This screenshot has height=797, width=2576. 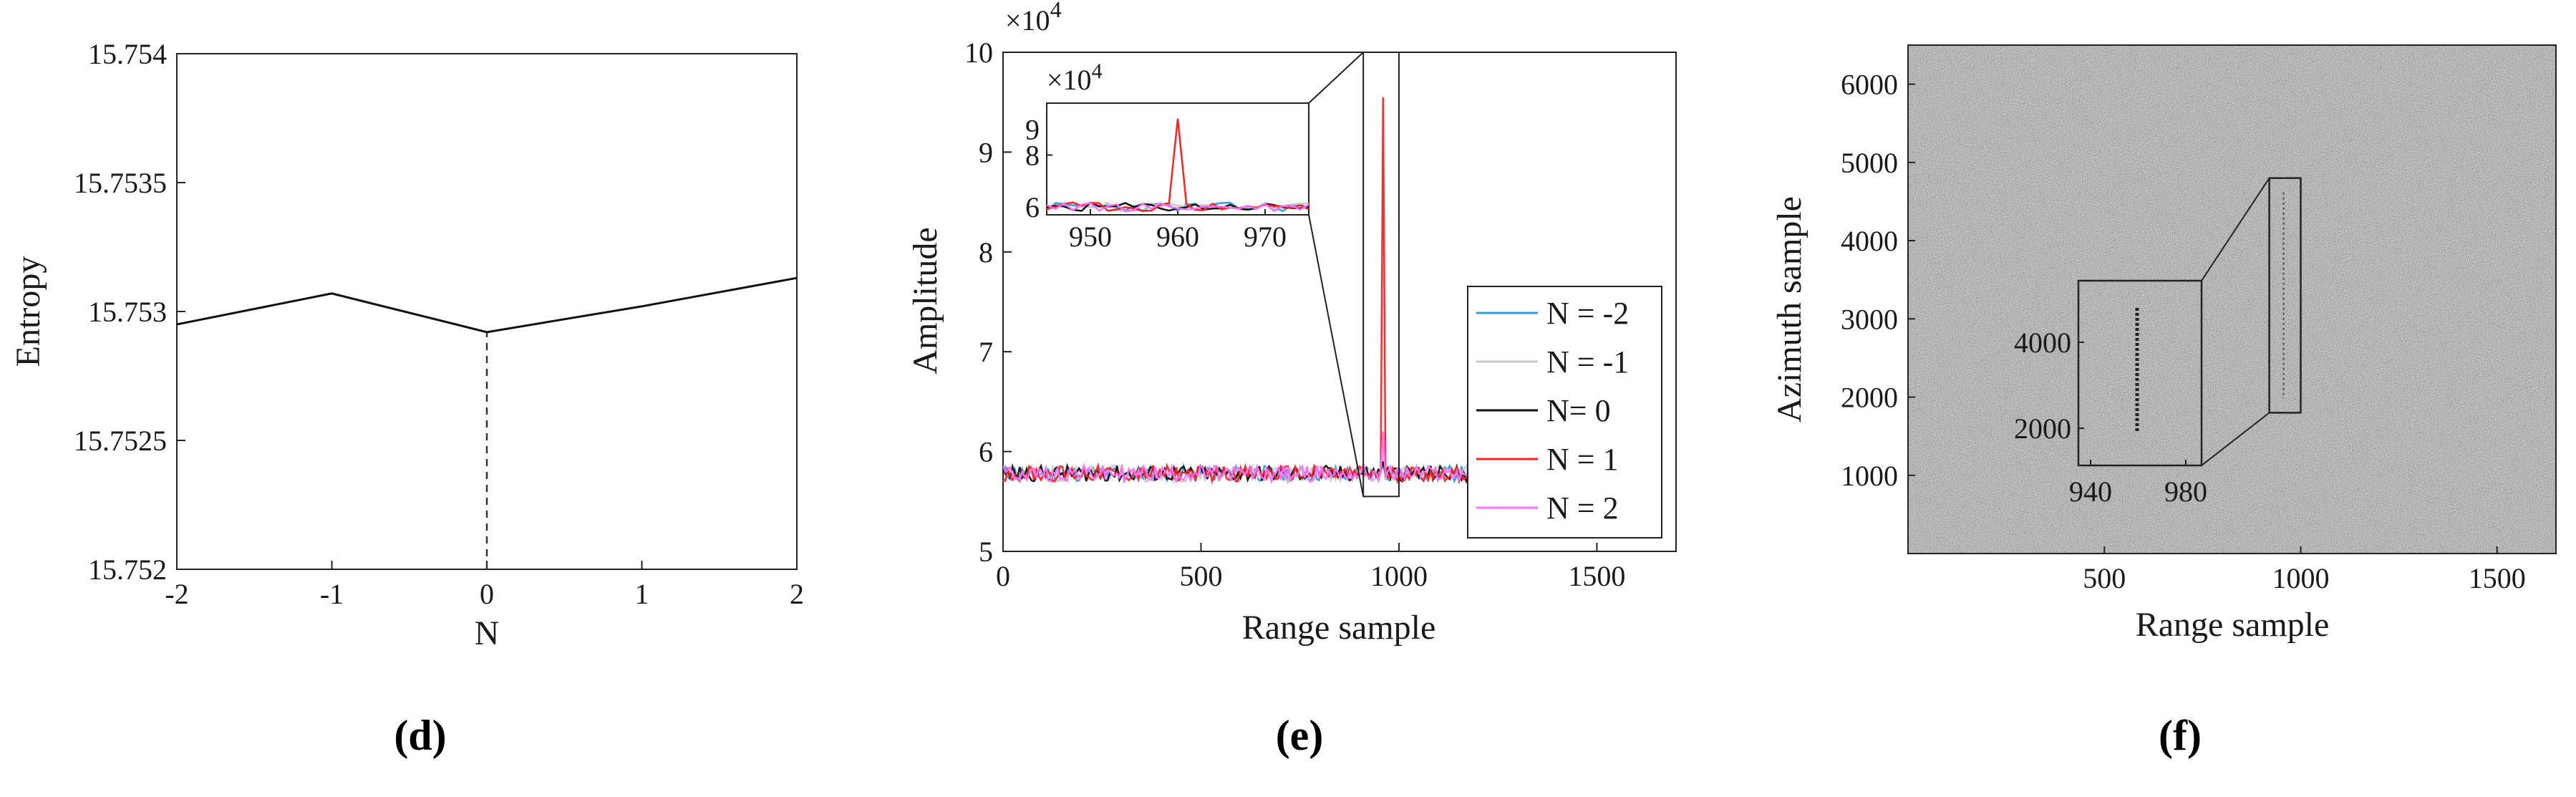 What do you see at coordinates (1579, 411) in the screenshot?
I see `legend-label: N= 0` at bounding box center [1579, 411].